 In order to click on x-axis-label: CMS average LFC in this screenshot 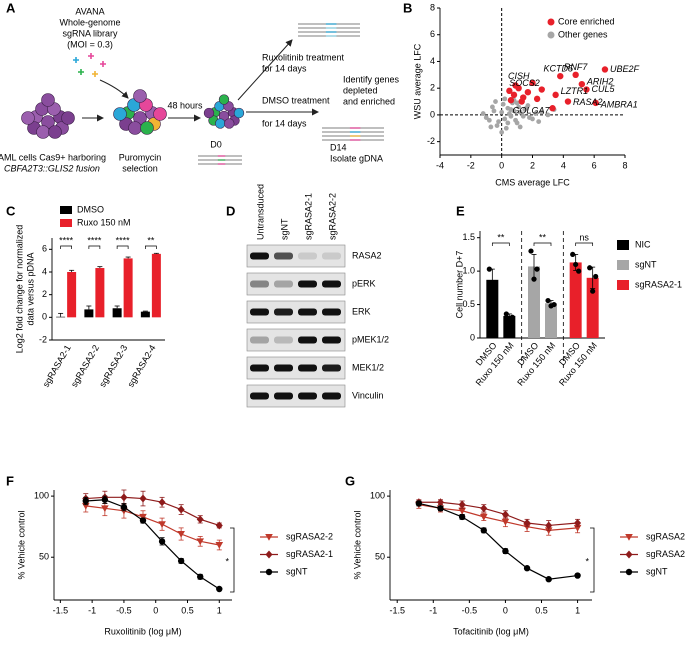, I will do `click(532, 182)`.